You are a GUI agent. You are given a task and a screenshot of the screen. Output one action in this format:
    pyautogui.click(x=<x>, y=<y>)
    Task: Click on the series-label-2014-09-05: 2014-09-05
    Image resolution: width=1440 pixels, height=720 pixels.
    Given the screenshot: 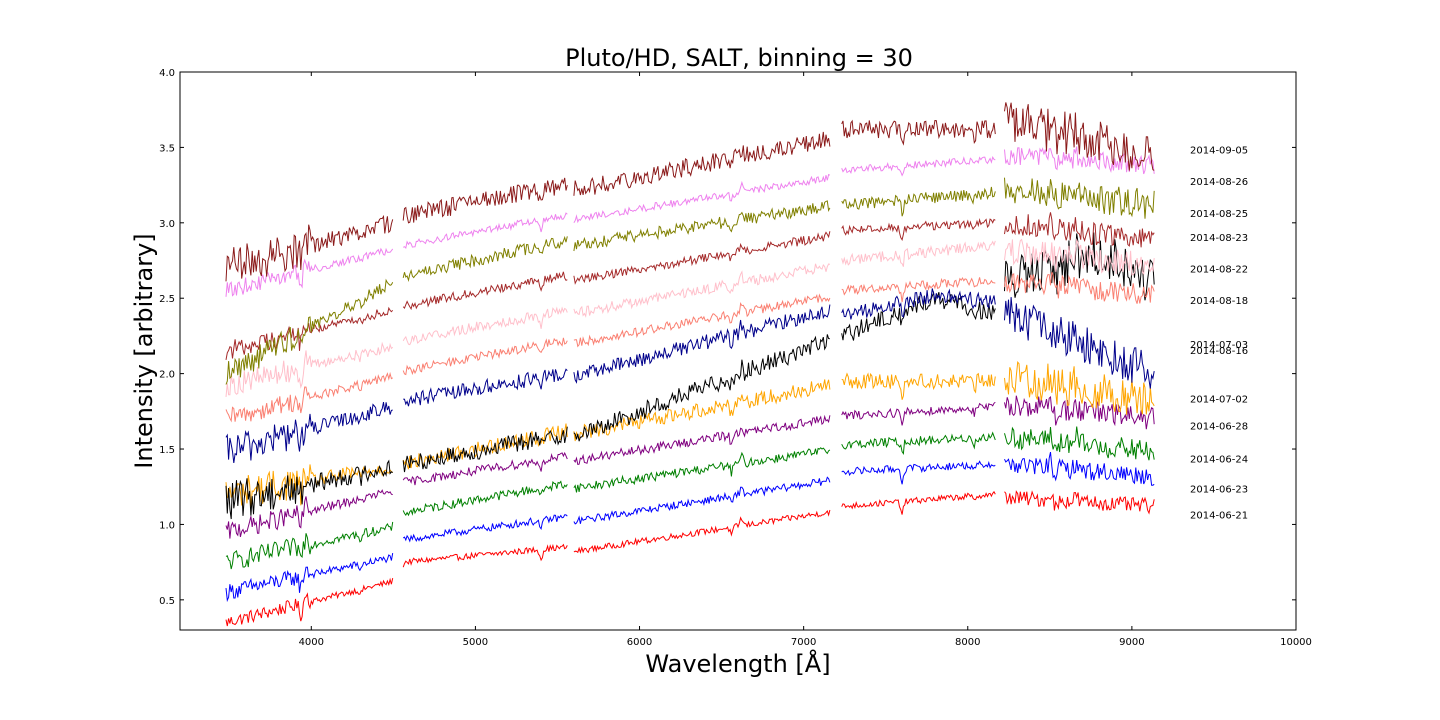 What is the action you would take?
    pyautogui.click(x=1219, y=150)
    